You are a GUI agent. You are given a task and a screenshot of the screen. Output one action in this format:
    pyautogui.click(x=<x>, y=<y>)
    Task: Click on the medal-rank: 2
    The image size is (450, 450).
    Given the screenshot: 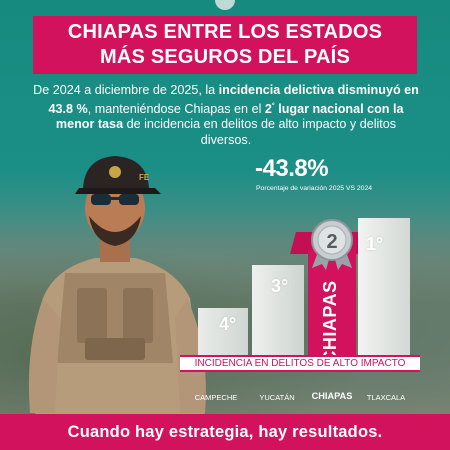 What is the action you would take?
    pyautogui.click(x=331, y=242)
    